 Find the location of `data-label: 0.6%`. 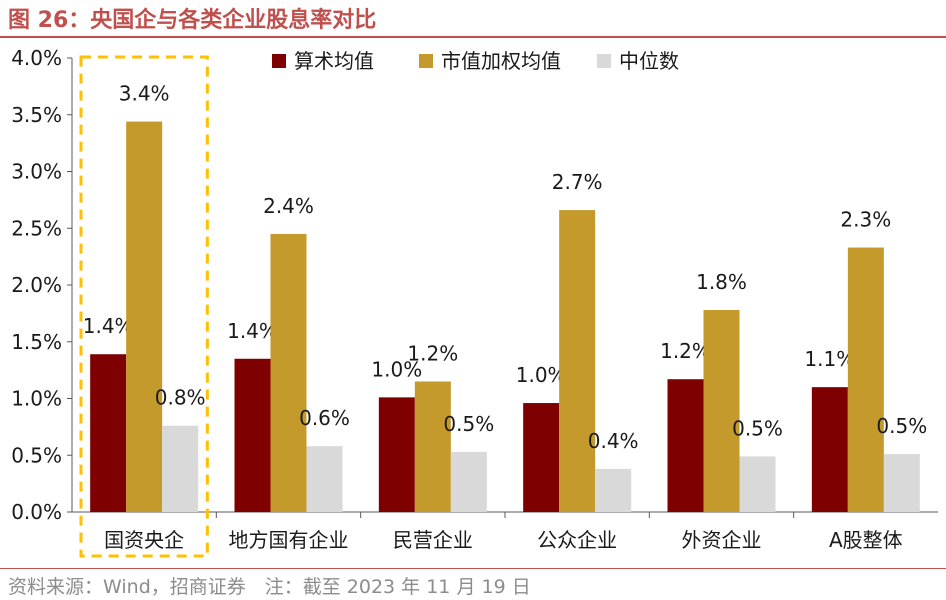

data-label: 0.6% is located at coordinates (324, 418).